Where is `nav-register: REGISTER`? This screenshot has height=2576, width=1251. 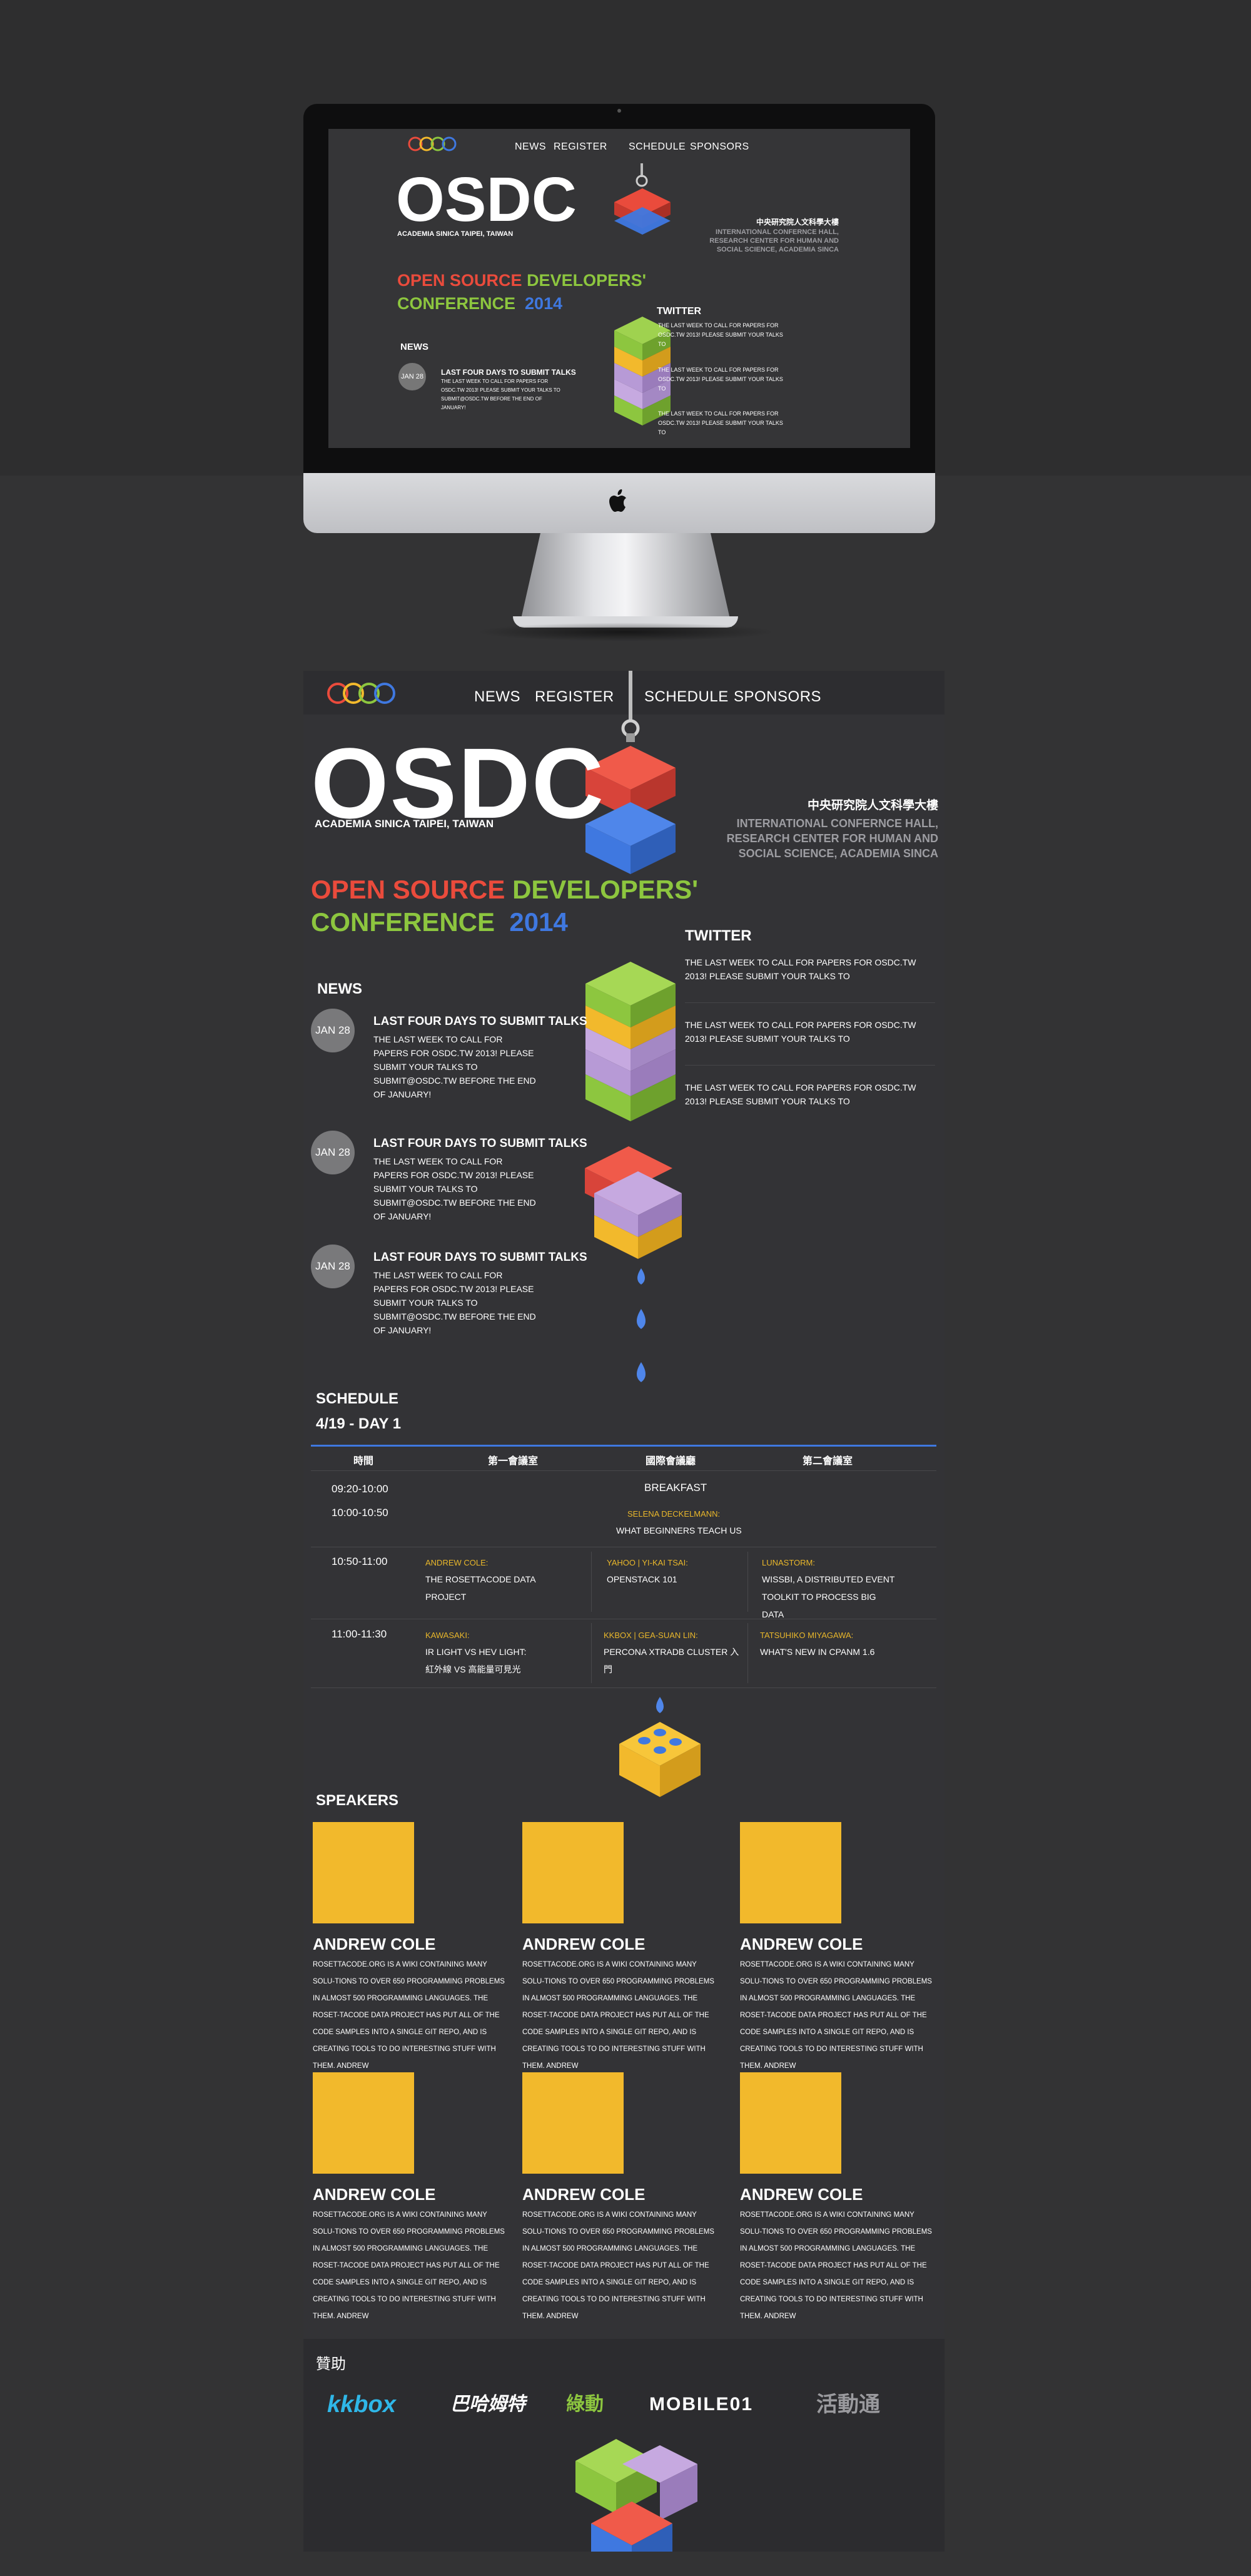
nav-register: REGISTER is located at coordinates (574, 696).